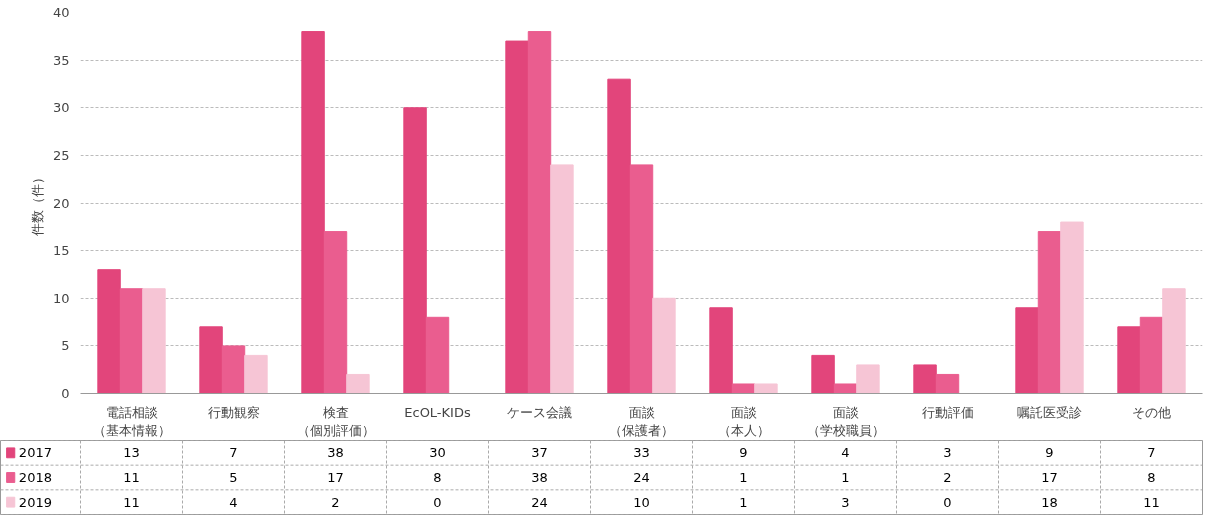  Describe the element at coordinates (335, 421) in the screenshot. I see `x-tick-label: 検査（個別評価）` at that location.